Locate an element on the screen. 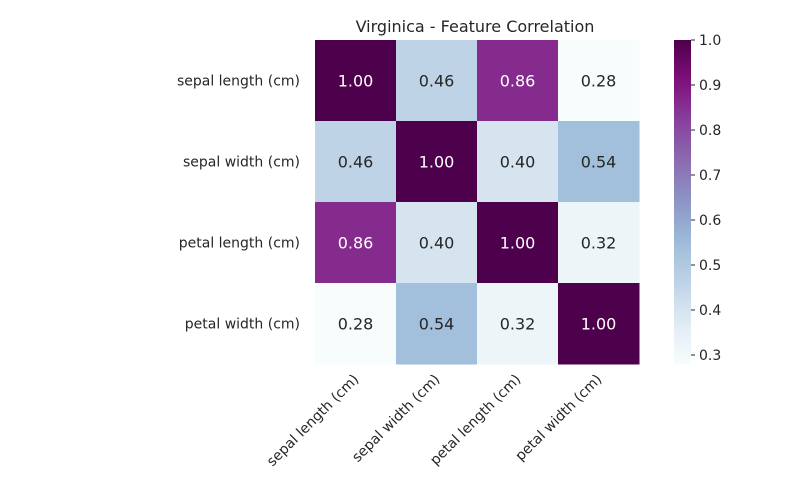 Image resolution: width=800 pixels, height=500 pixels. colorbar-tick-label: 1.0 is located at coordinates (710, 41).